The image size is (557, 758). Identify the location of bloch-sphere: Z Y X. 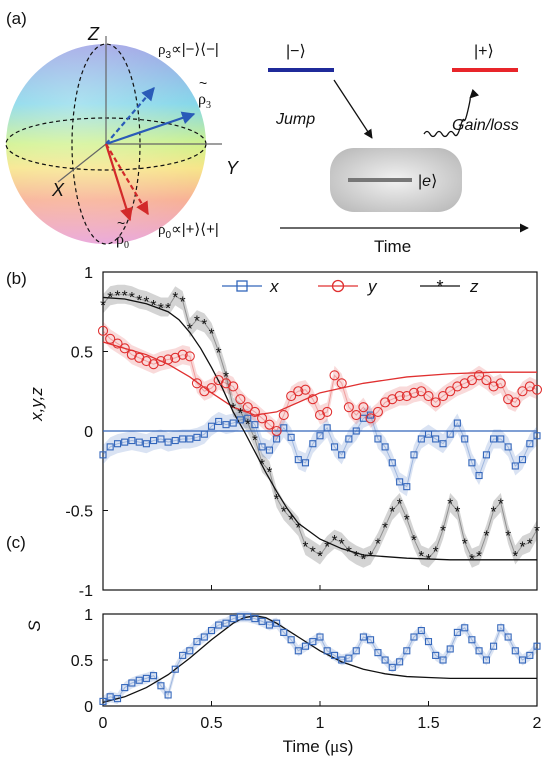
(122, 134).